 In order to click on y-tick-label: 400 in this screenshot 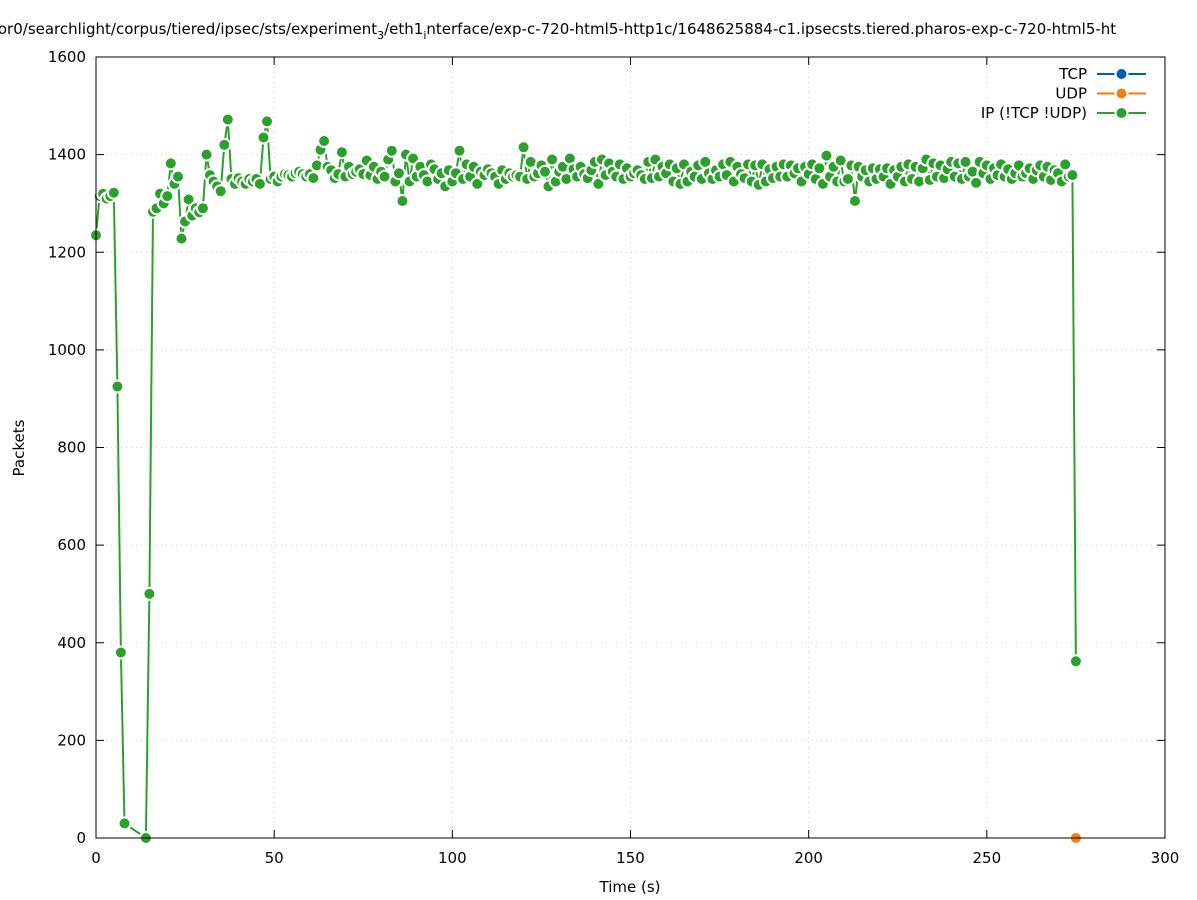, I will do `click(71, 643)`.